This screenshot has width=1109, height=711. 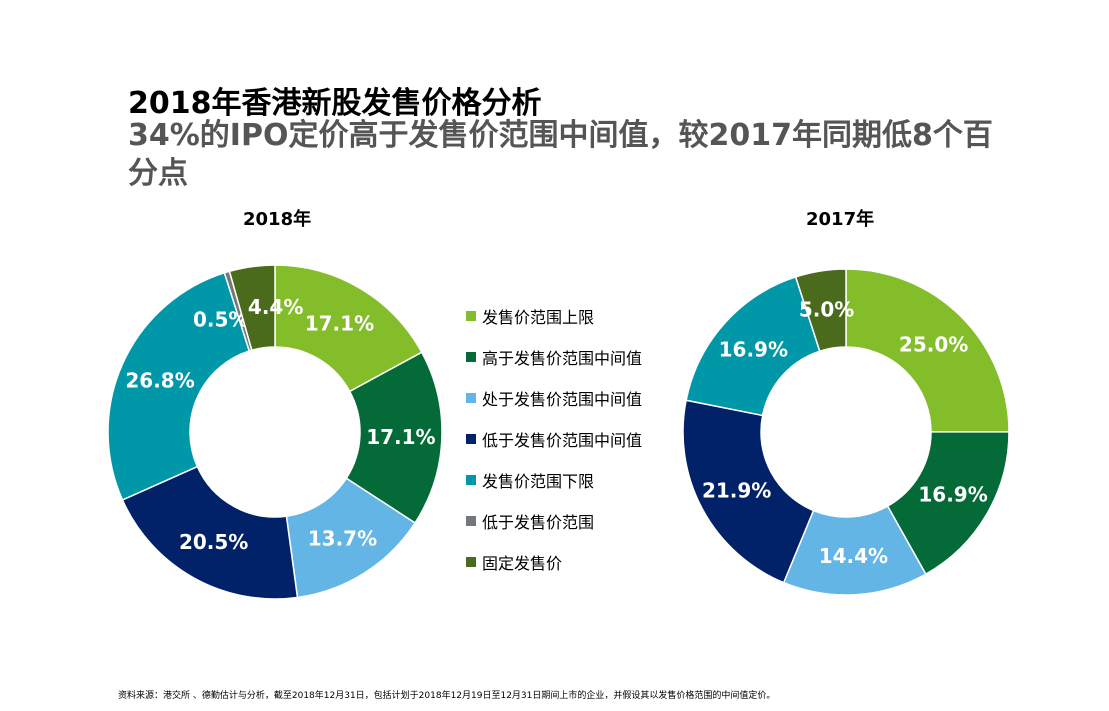 What do you see at coordinates (826, 310) in the screenshot?
I see `slice-label: 5.0%` at bounding box center [826, 310].